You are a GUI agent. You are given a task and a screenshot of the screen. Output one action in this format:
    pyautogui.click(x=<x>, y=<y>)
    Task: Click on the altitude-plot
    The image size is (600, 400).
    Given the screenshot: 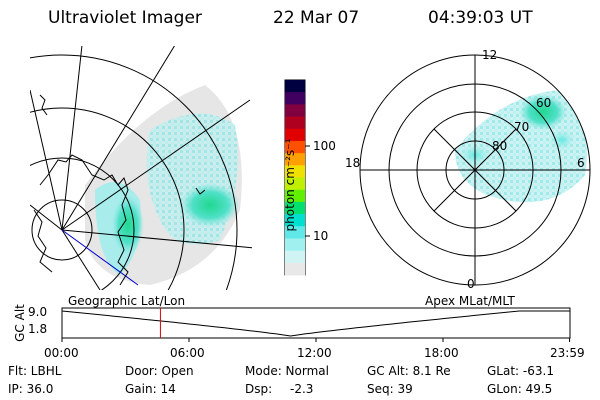 What is the action you would take?
    pyautogui.click(x=316, y=324)
    